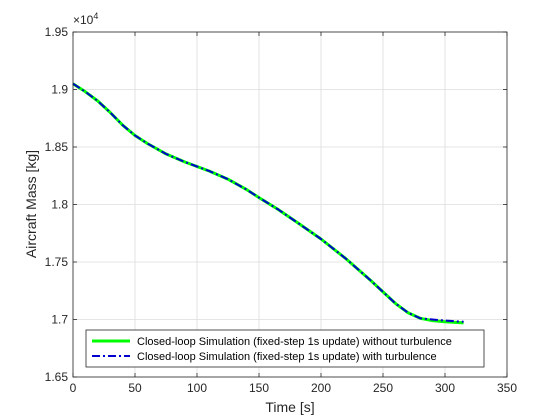  I want to click on legend-box, so click(285, 348).